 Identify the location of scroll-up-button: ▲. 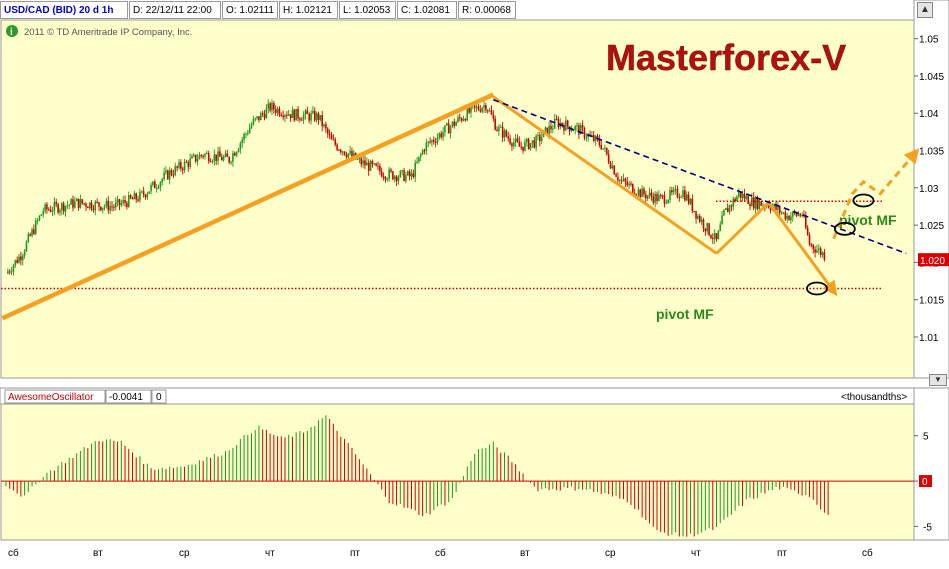
(925, 10).